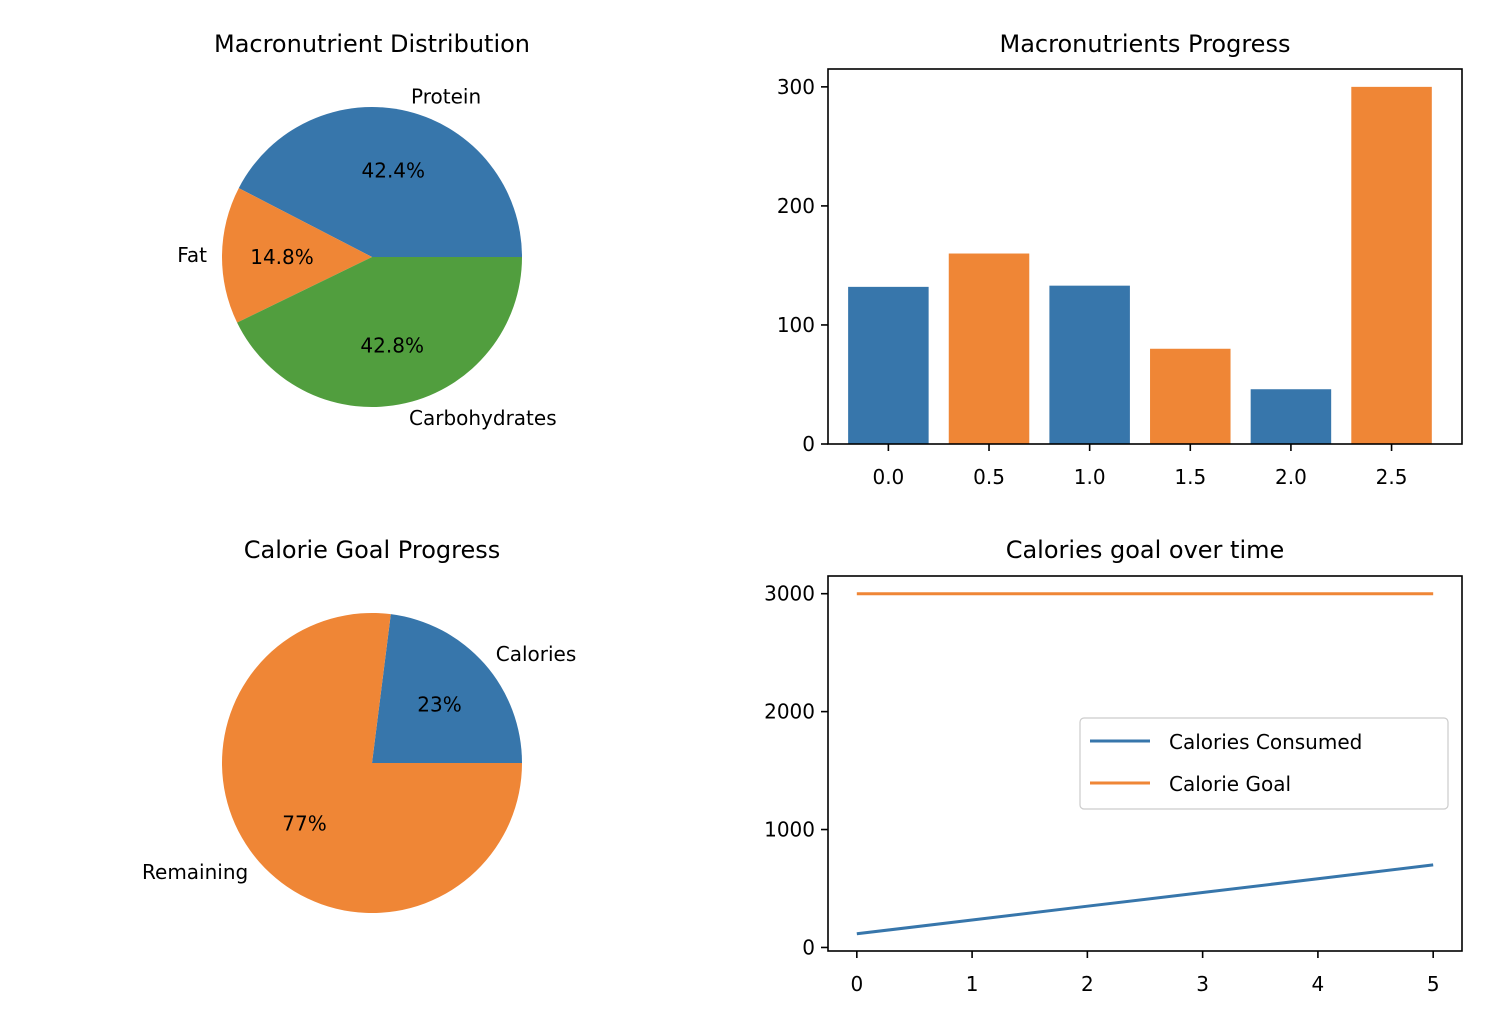 The height and width of the screenshot is (1020, 1486). What do you see at coordinates (447, 688) in the screenshot?
I see `pie2-slice-calories` at bounding box center [447, 688].